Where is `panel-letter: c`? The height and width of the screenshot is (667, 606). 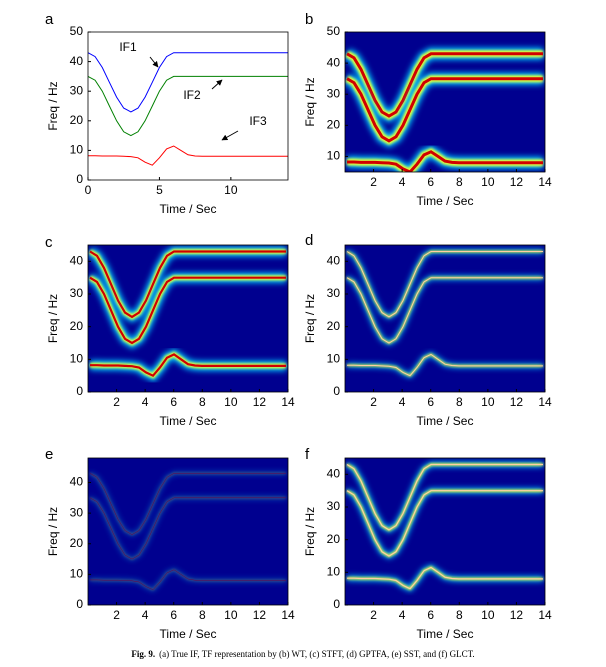 panel-letter: c is located at coordinates (49, 242).